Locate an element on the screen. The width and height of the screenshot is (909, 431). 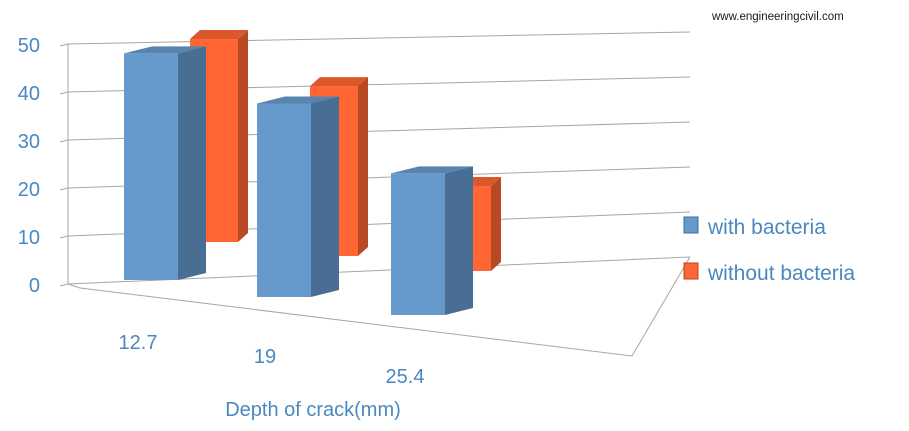
legend-label: without bacteria is located at coordinates (781, 273).